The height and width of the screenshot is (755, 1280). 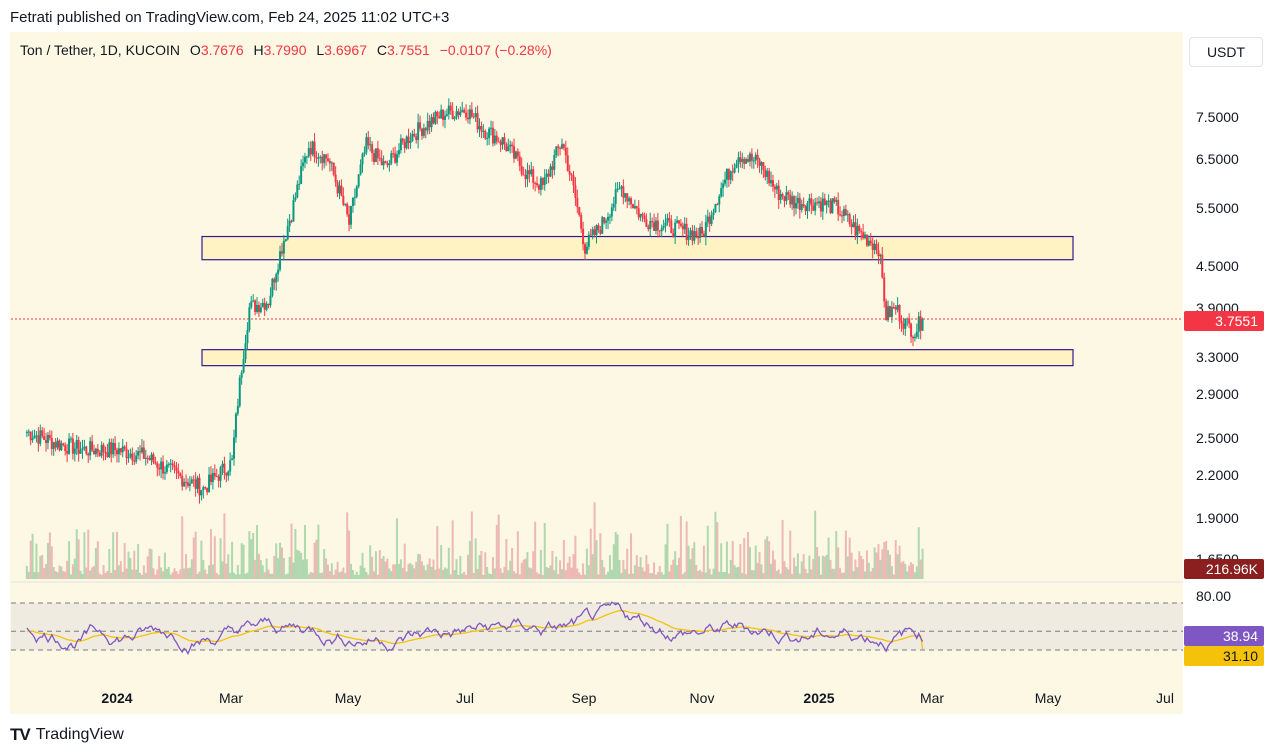 What do you see at coordinates (345, 50) in the screenshot?
I see `low-value: 3.6967` at bounding box center [345, 50].